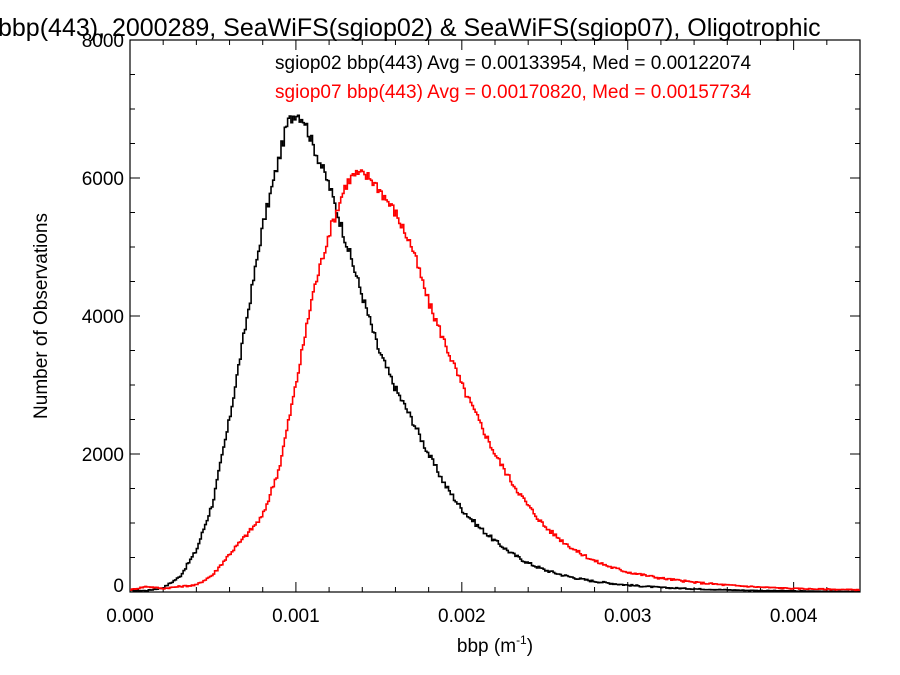 The height and width of the screenshot is (675, 900). I want to click on x-tick-label-4: 0.004, so click(794, 616).